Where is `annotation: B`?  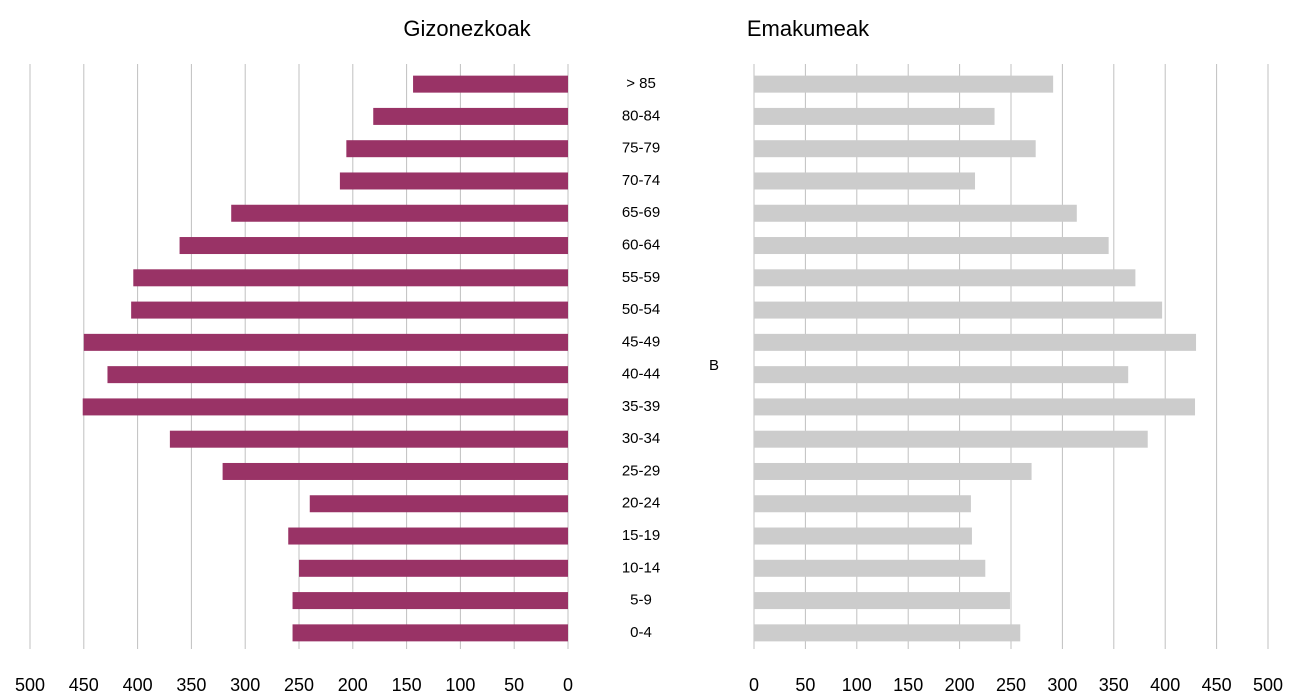
annotation: B is located at coordinates (714, 365).